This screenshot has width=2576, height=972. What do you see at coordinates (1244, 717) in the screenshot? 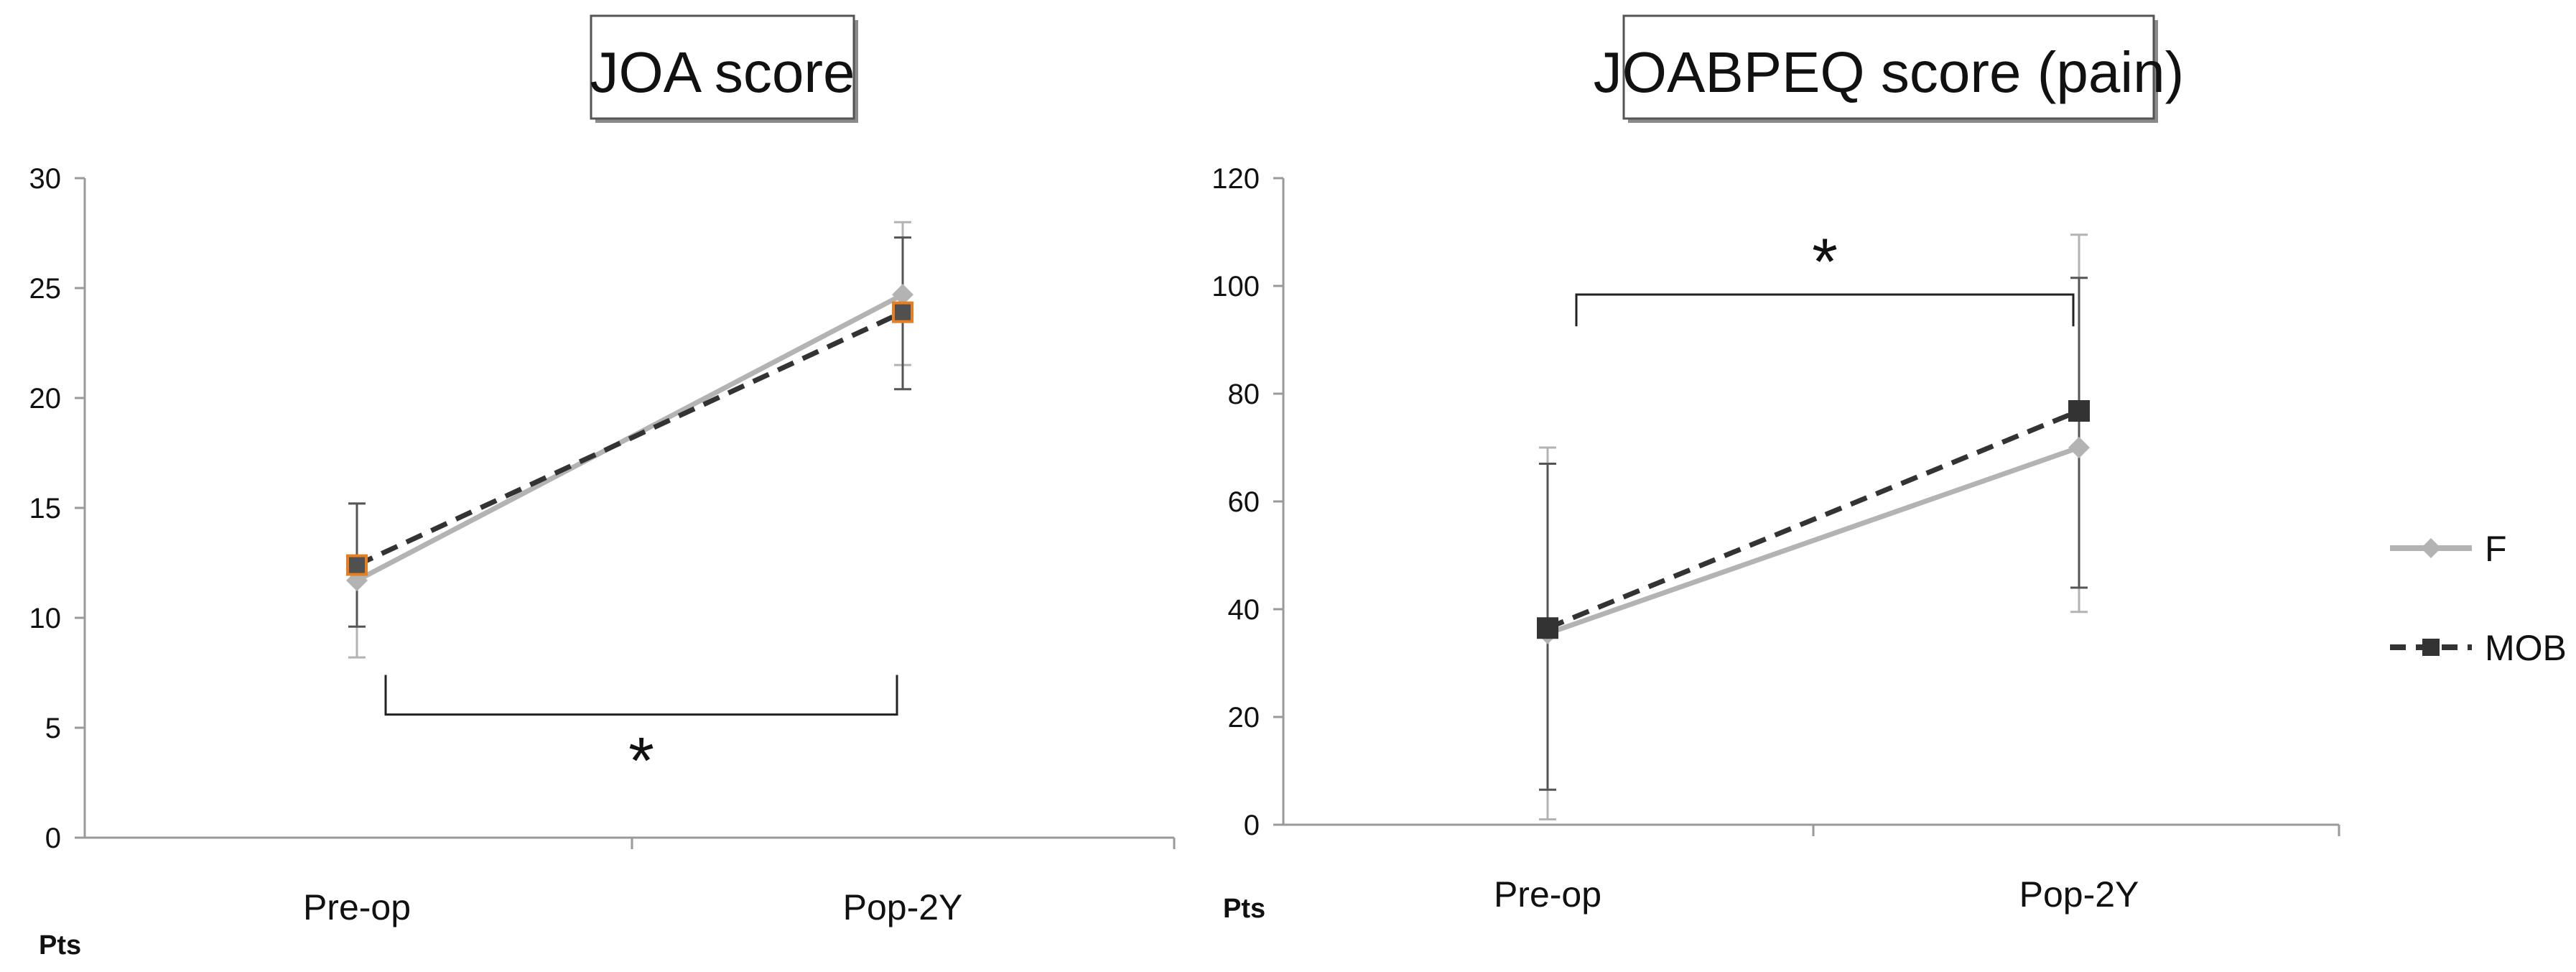
I see `joabpeq-y-tick-label: 20` at bounding box center [1244, 717].